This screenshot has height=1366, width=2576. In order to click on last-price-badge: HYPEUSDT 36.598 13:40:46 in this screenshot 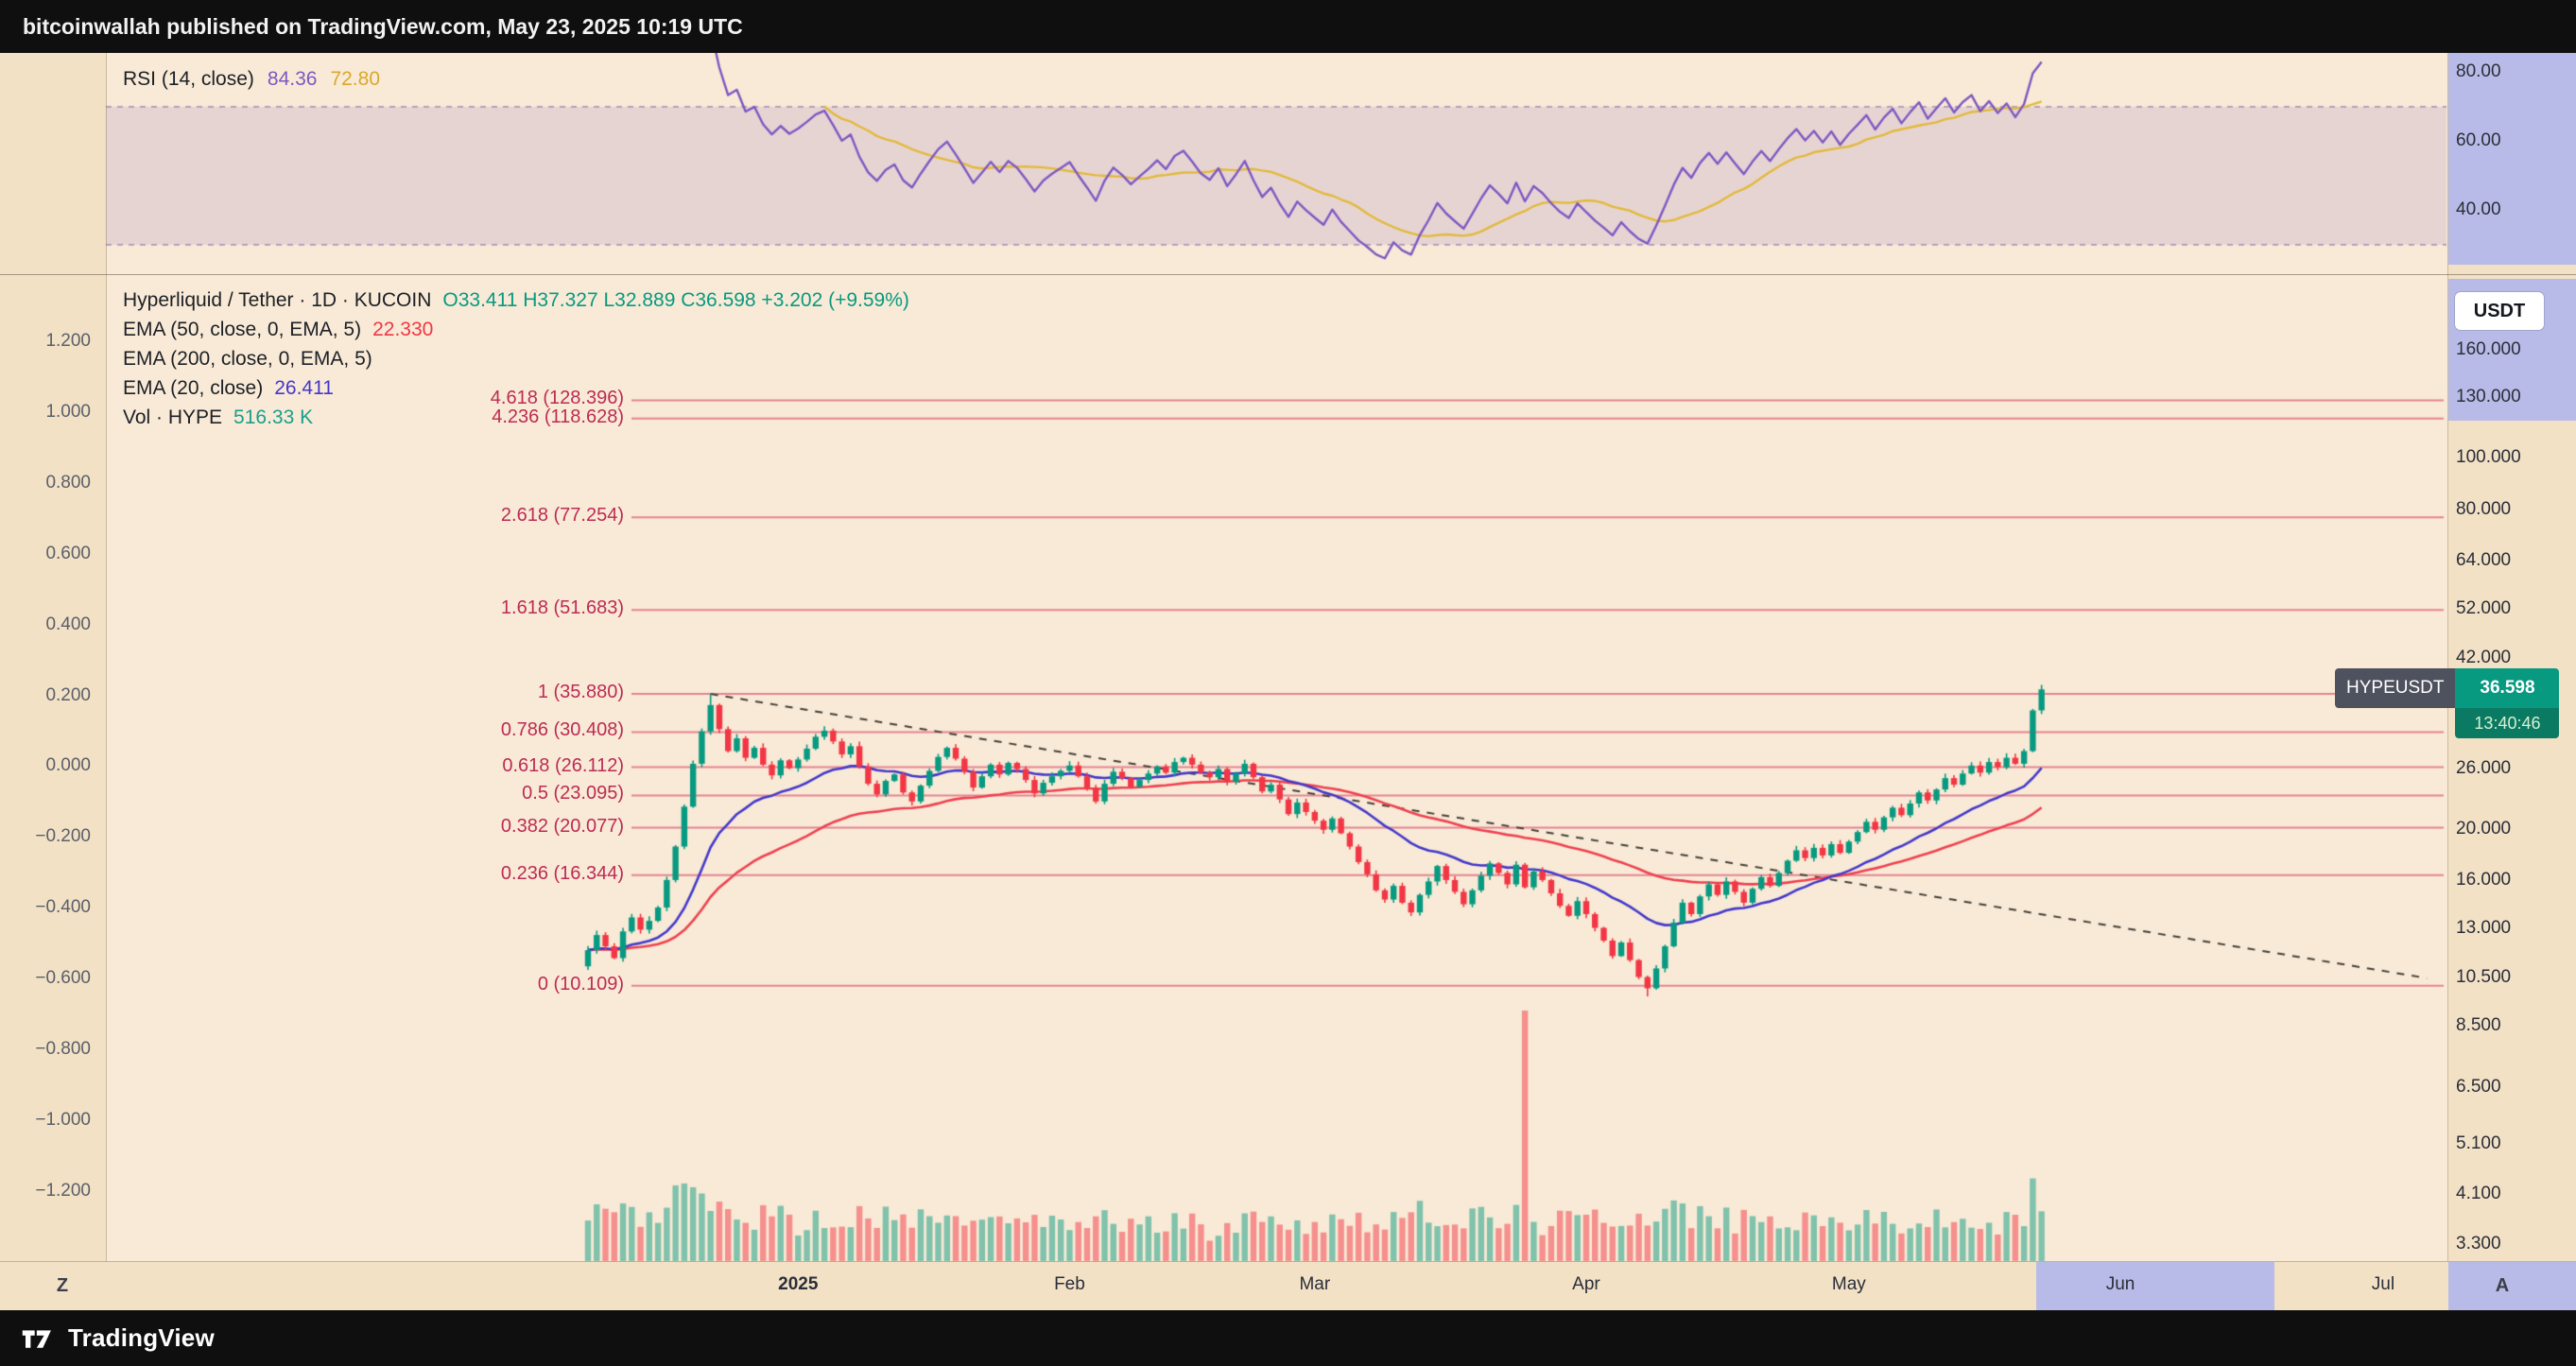, I will do `click(2448, 703)`.